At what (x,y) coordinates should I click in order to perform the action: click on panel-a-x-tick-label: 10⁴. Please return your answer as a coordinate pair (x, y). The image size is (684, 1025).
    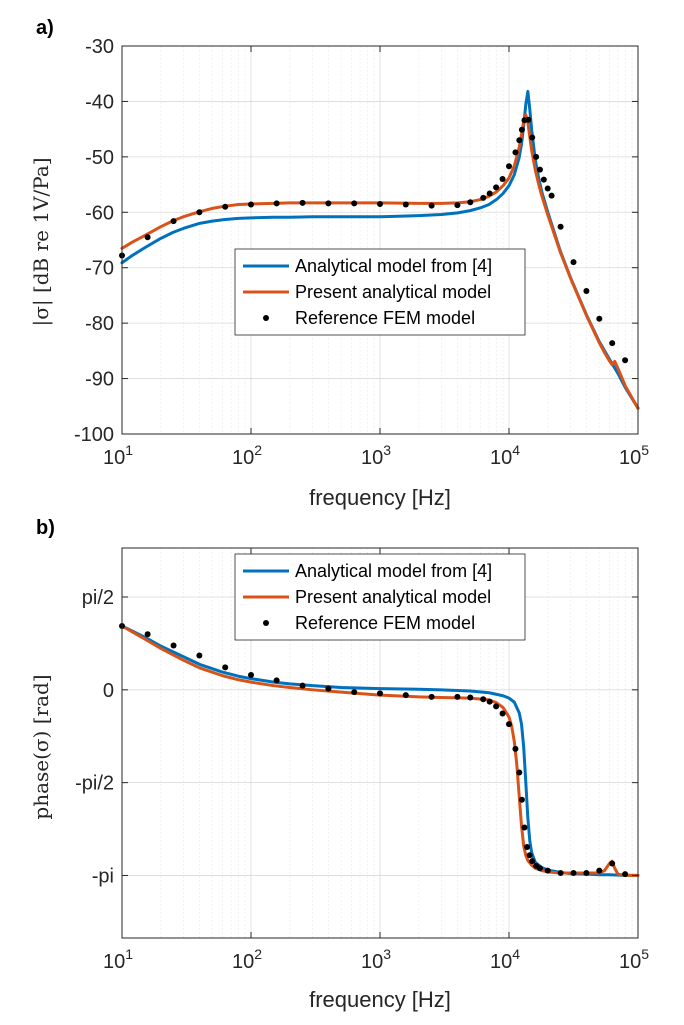
    Looking at the image, I should click on (505, 455).